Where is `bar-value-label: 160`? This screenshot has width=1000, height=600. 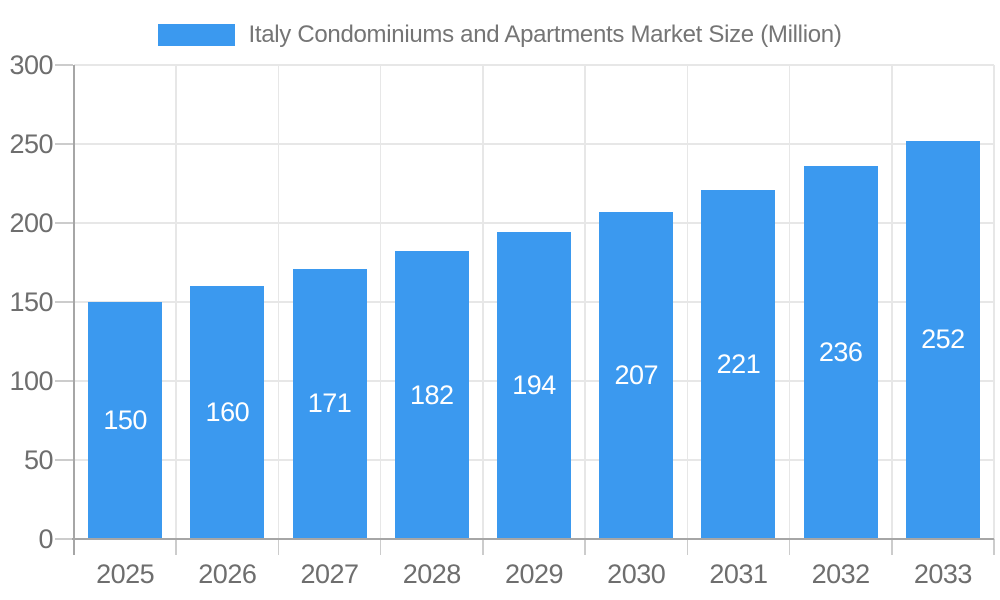 bar-value-label: 160 is located at coordinates (227, 412).